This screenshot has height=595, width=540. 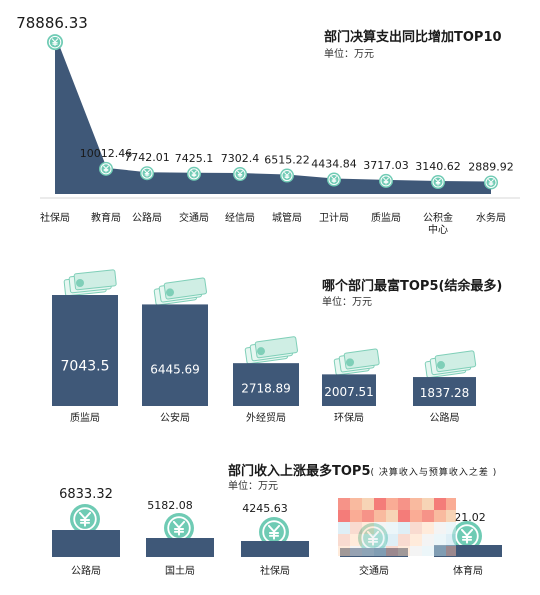 I want to click on chart1-value-label: 4434.84, so click(x=334, y=164).